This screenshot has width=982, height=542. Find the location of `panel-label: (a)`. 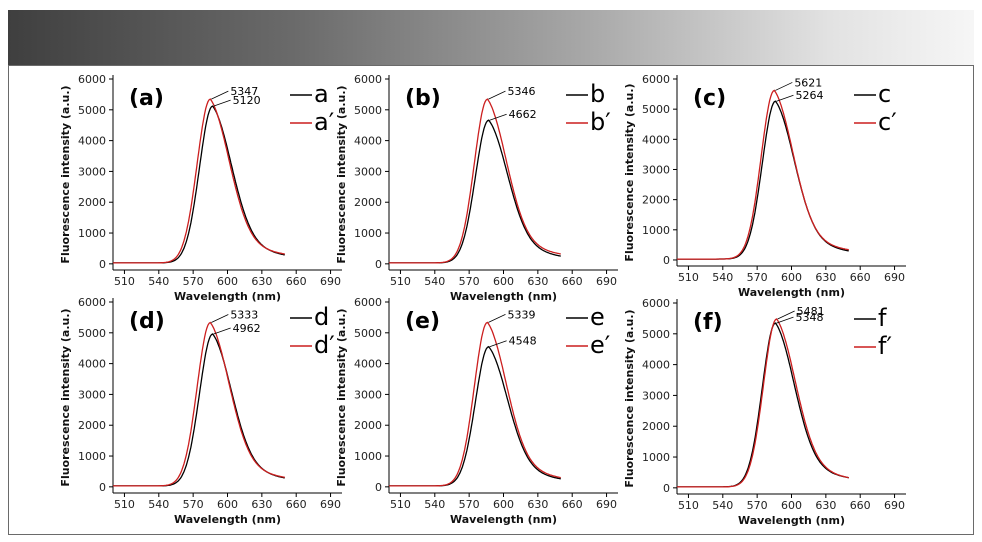

panel-label: (a) is located at coordinates (146, 98).